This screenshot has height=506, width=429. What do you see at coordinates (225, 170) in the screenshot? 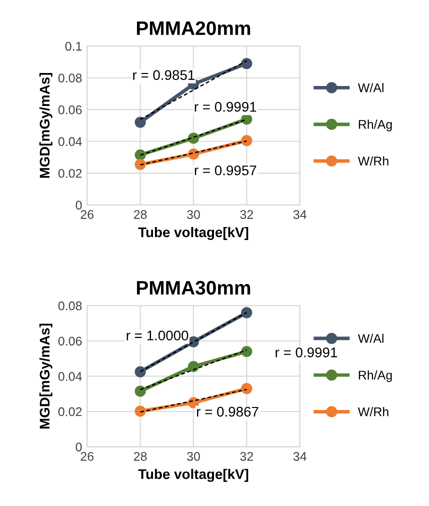
I see `annotation: r = 0.9957` at bounding box center [225, 170].